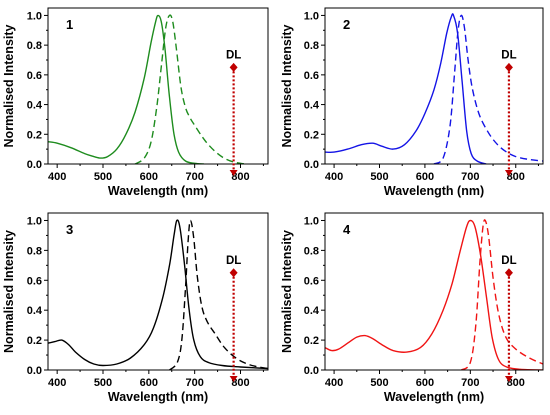 This screenshot has width=550, height=415. I want to click on panel-number: 4, so click(347, 229).